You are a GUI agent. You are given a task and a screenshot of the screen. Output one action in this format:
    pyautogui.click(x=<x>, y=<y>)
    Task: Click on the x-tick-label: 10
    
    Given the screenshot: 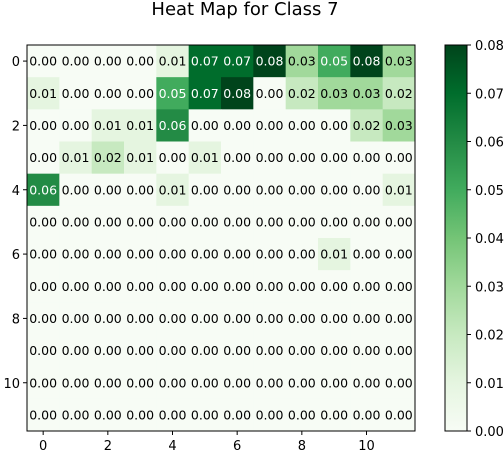 What is the action you would take?
    pyautogui.click(x=366, y=446)
    